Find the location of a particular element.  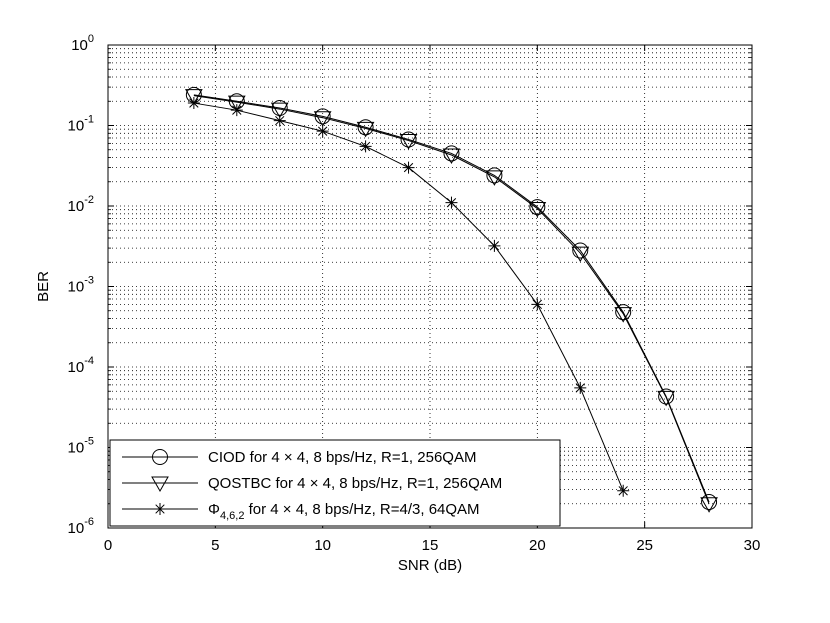

y-tick-label: 10⁻¹ is located at coordinates (81, 124).